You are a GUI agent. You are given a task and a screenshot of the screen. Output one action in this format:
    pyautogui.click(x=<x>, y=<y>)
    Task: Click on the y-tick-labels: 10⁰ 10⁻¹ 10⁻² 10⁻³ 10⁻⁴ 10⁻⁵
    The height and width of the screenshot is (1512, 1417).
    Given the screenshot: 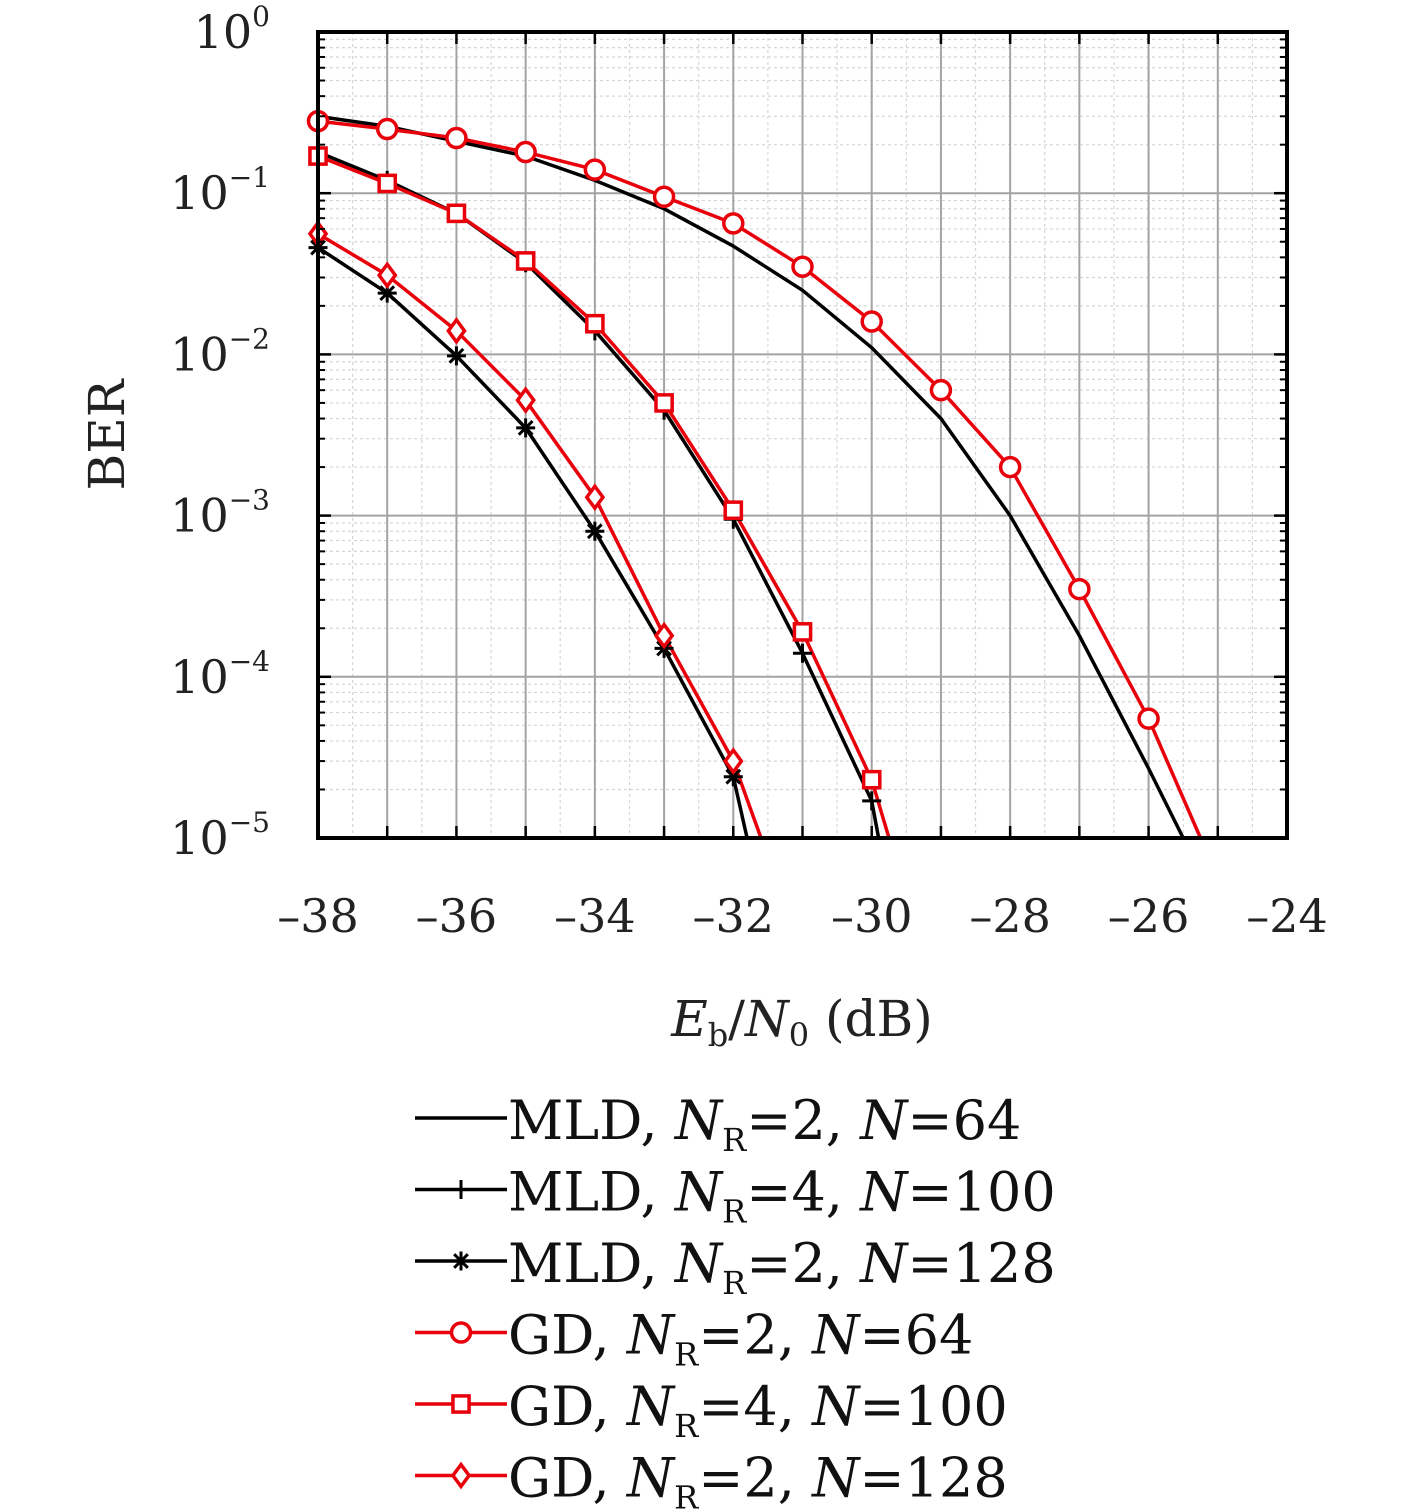 What is the action you would take?
    pyautogui.click(x=220, y=432)
    